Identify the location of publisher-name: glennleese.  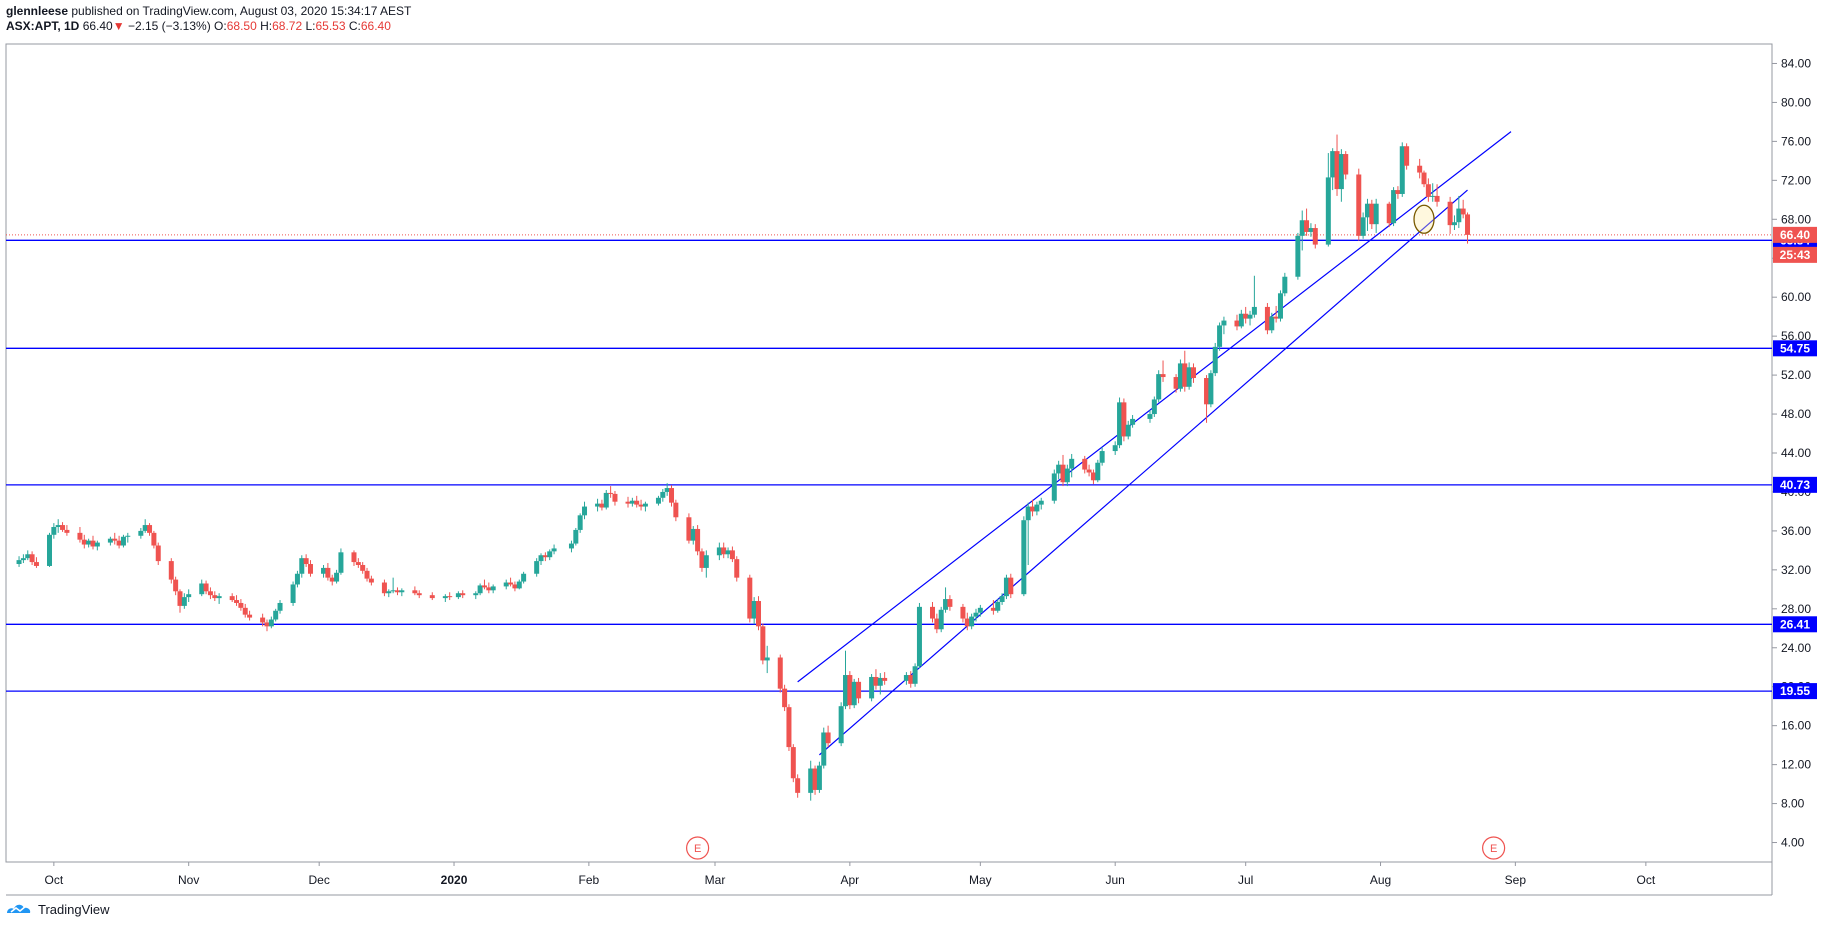
(37, 11).